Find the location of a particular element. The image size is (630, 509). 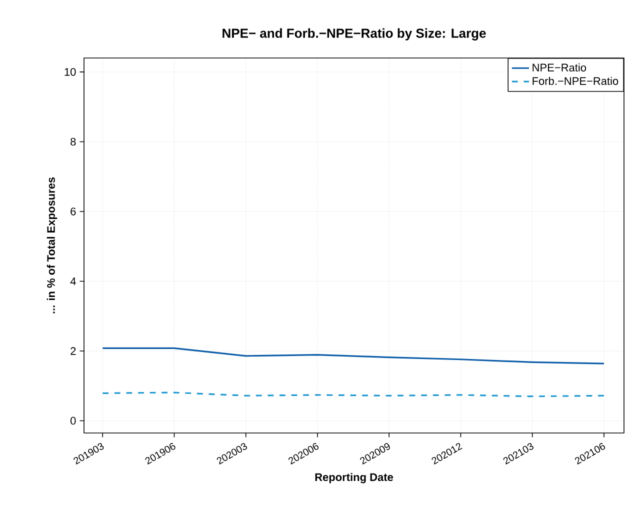

y-tick-label: 8 is located at coordinates (73, 142).